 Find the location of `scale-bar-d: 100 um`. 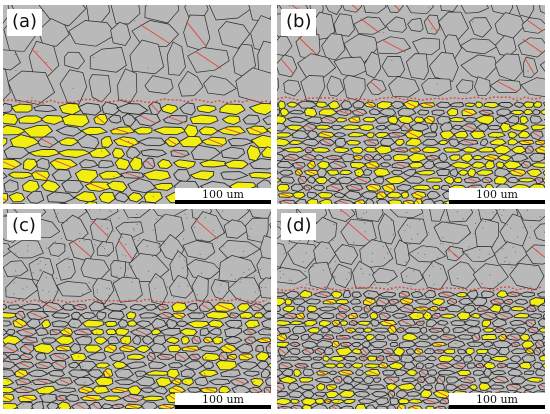

scale-bar-d: 100 um is located at coordinates (497, 401).